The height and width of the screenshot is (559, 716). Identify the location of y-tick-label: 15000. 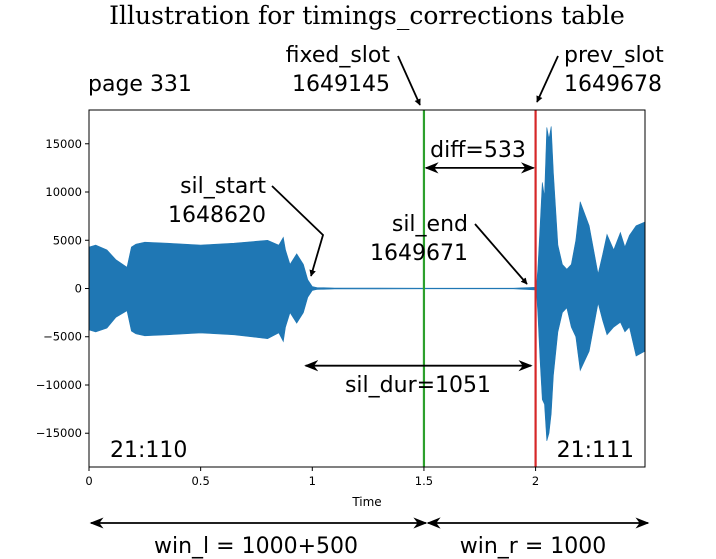
(63, 144).